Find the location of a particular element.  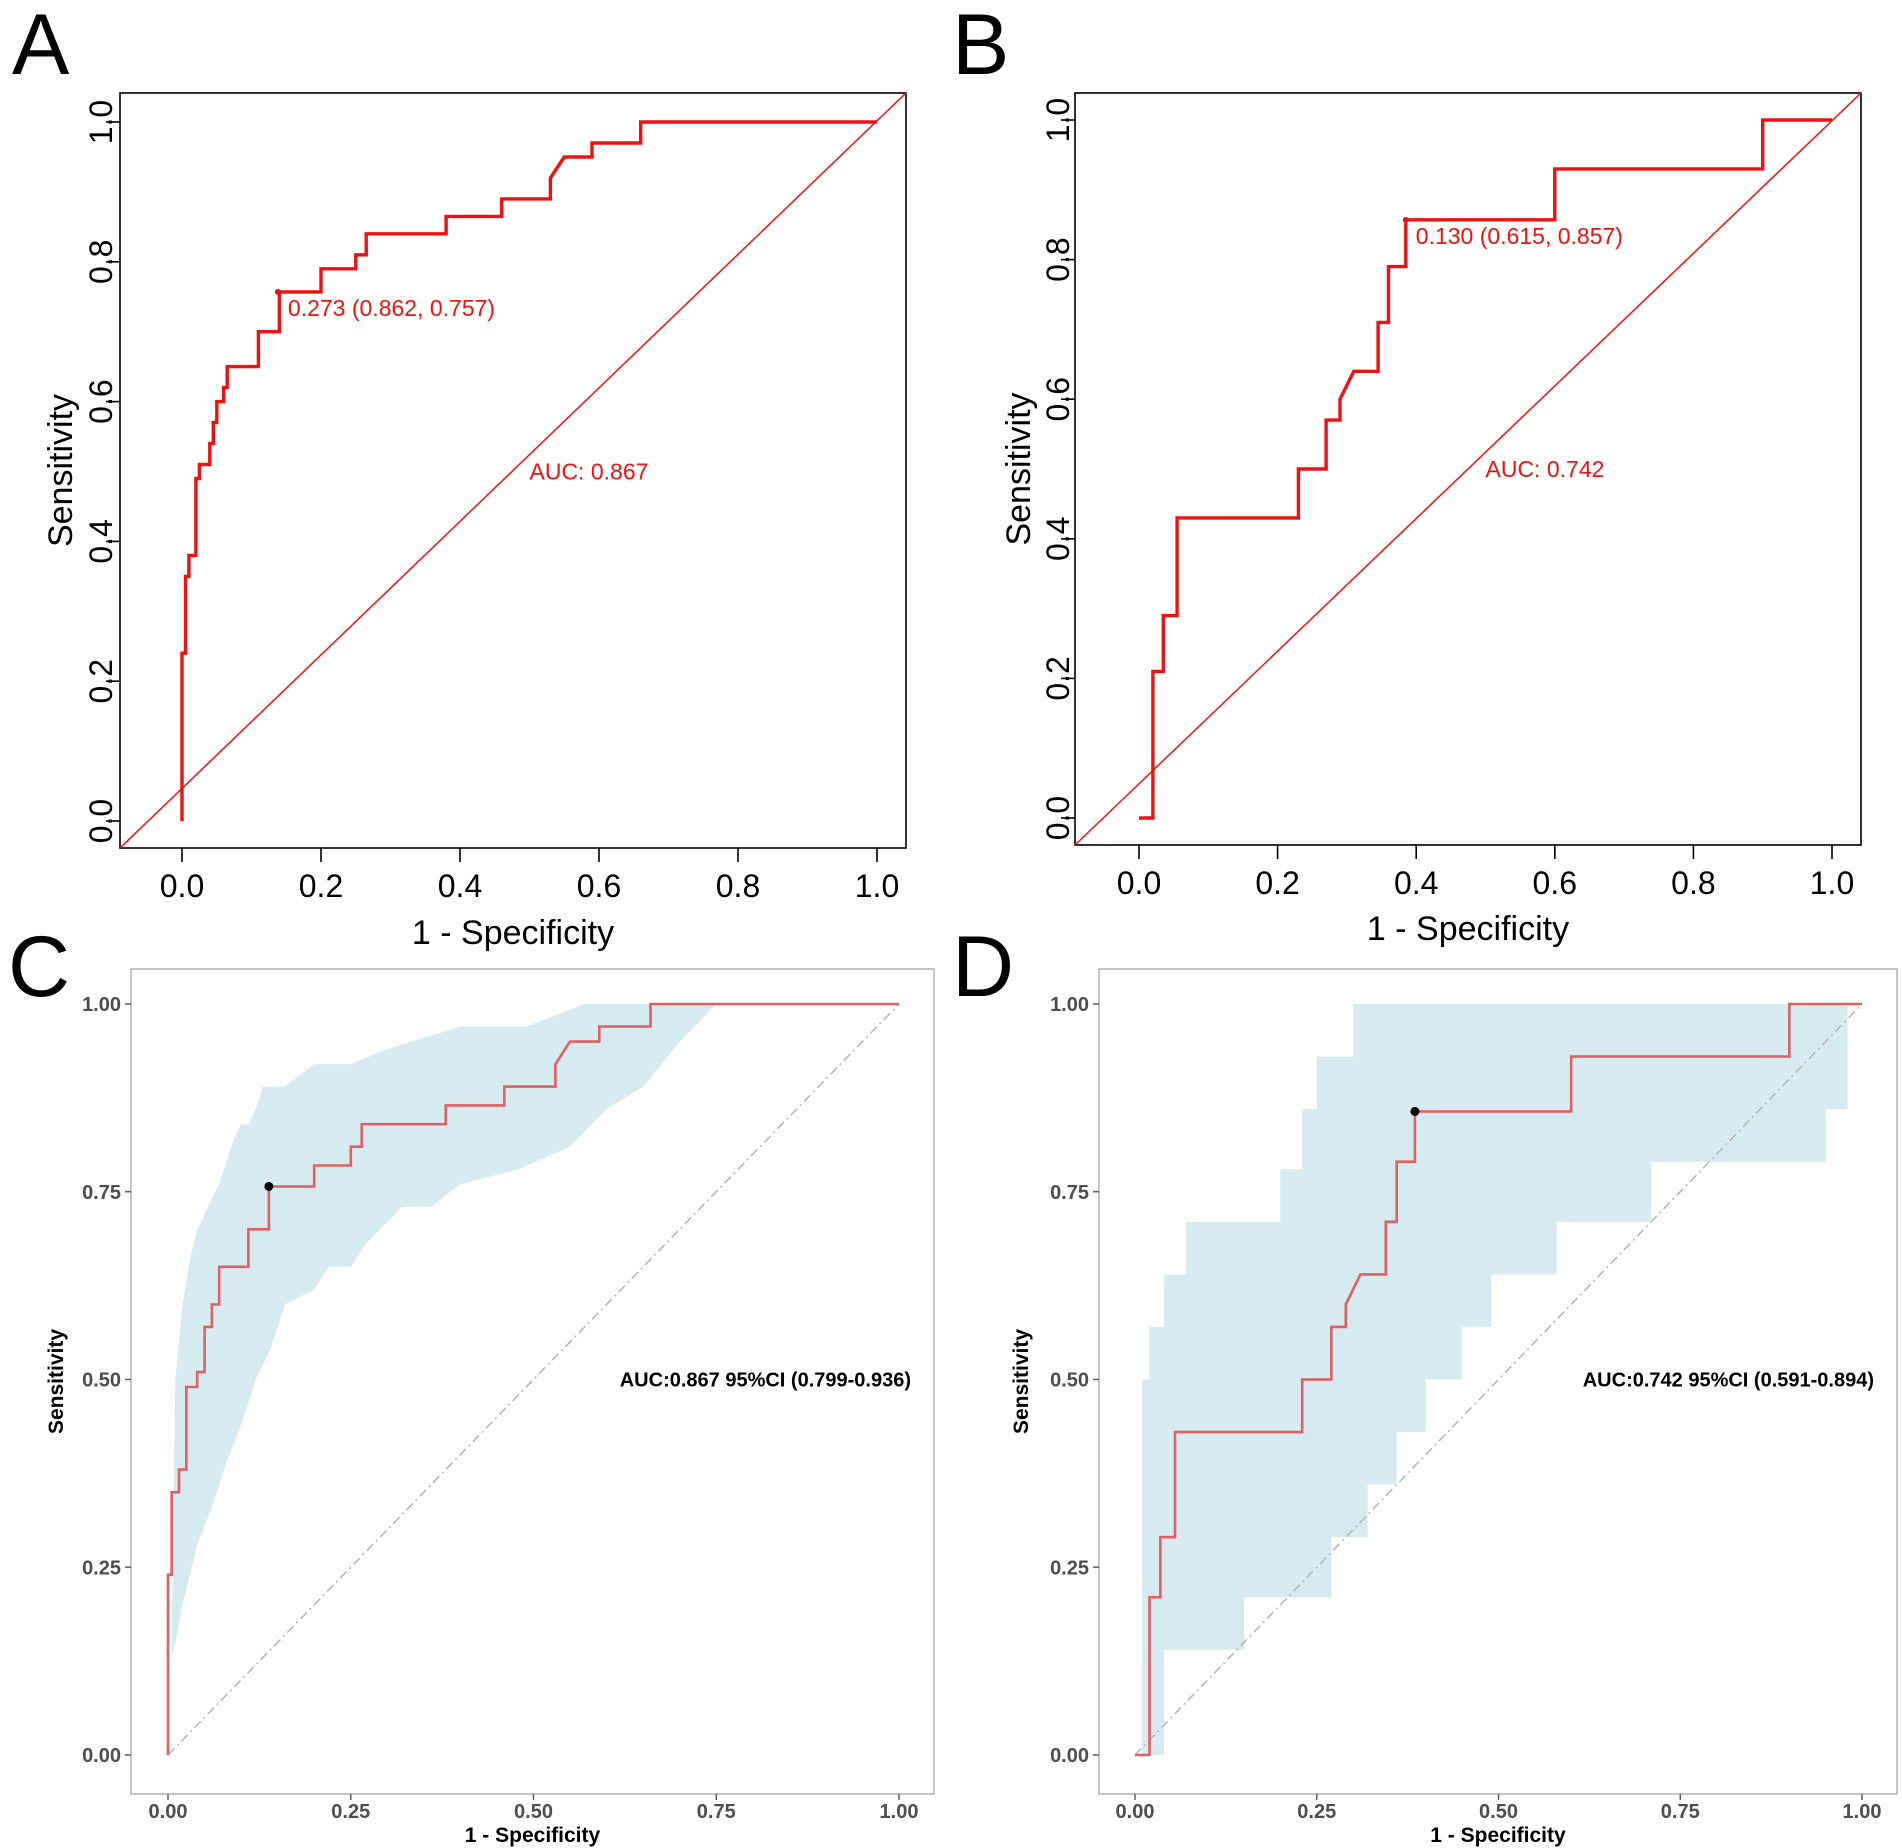

panel-b-y-tick-label: 0.8 is located at coordinates (1058, 259).